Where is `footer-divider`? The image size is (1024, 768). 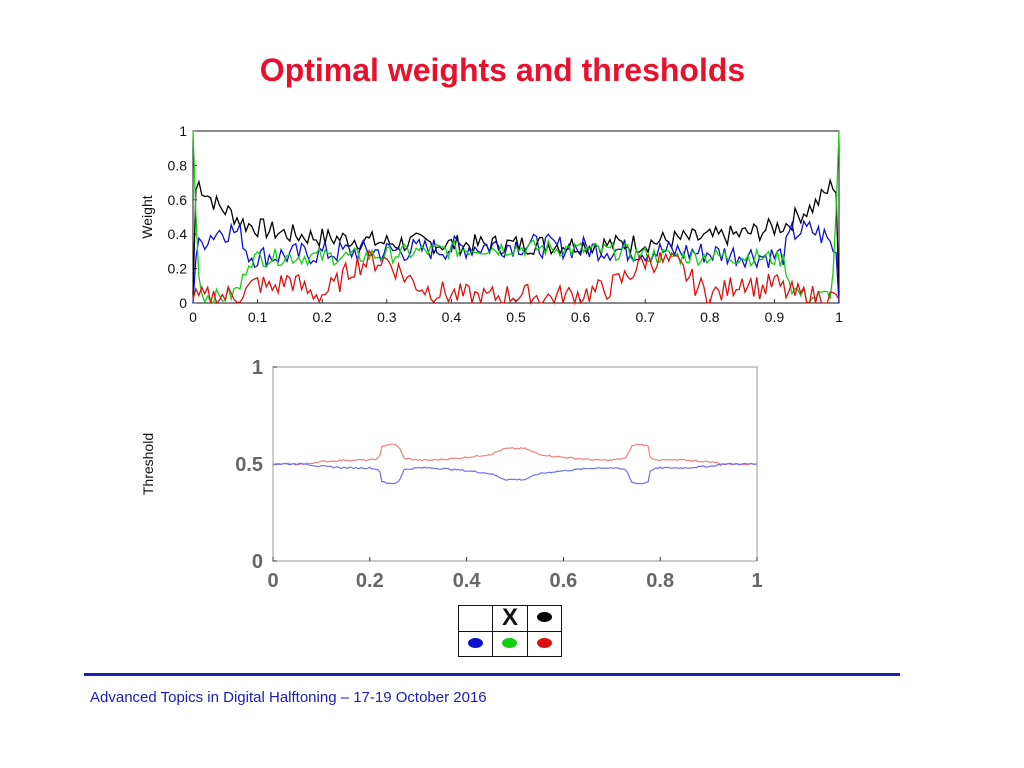 footer-divider is located at coordinates (492, 674).